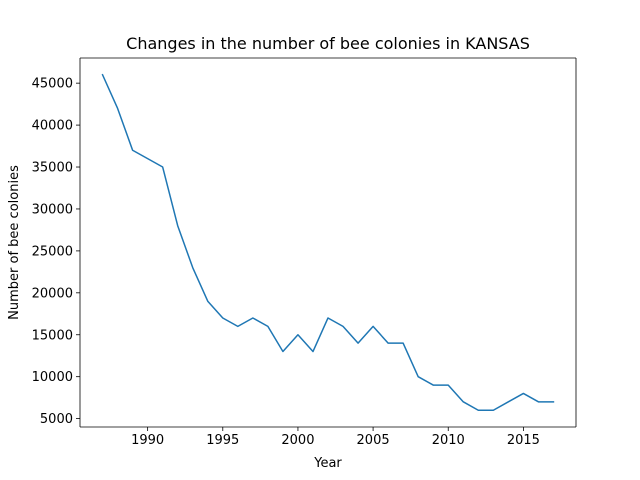 The width and height of the screenshot is (640, 480). Describe the element at coordinates (14, 242) in the screenshot. I see `y-axis-label: Number of bee colonies` at that location.